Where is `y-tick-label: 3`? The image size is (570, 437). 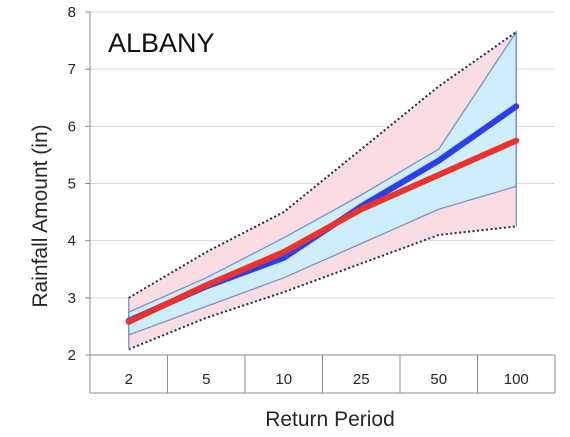
y-tick-label: 3 is located at coordinates (72, 298).